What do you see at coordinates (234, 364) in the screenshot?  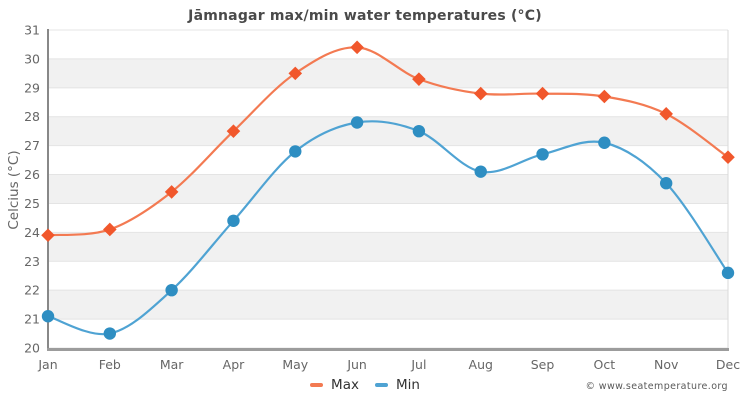 I see `x-tick-label-apr: Apr` at bounding box center [234, 364].